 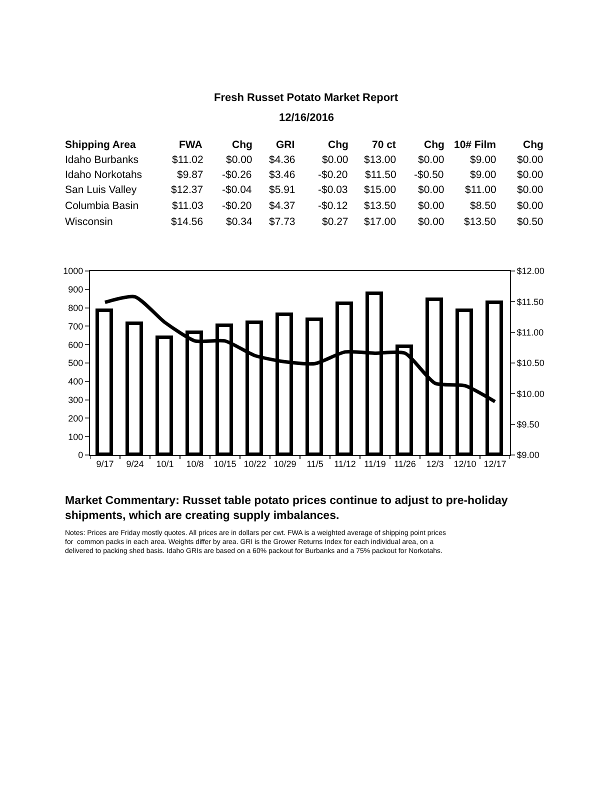 I want to click on text: $14.56, so click(x=187, y=222).